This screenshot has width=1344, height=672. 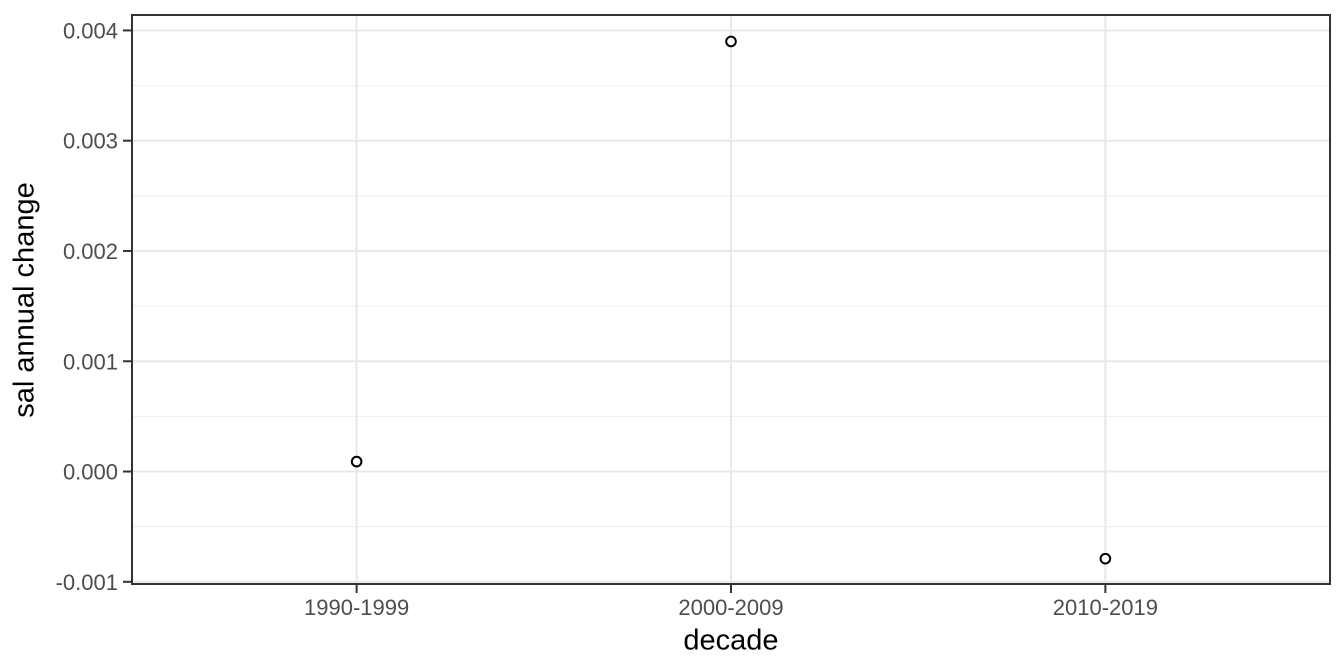 I want to click on x-tick-label: 2000-2009, so click(x=730, y=607).